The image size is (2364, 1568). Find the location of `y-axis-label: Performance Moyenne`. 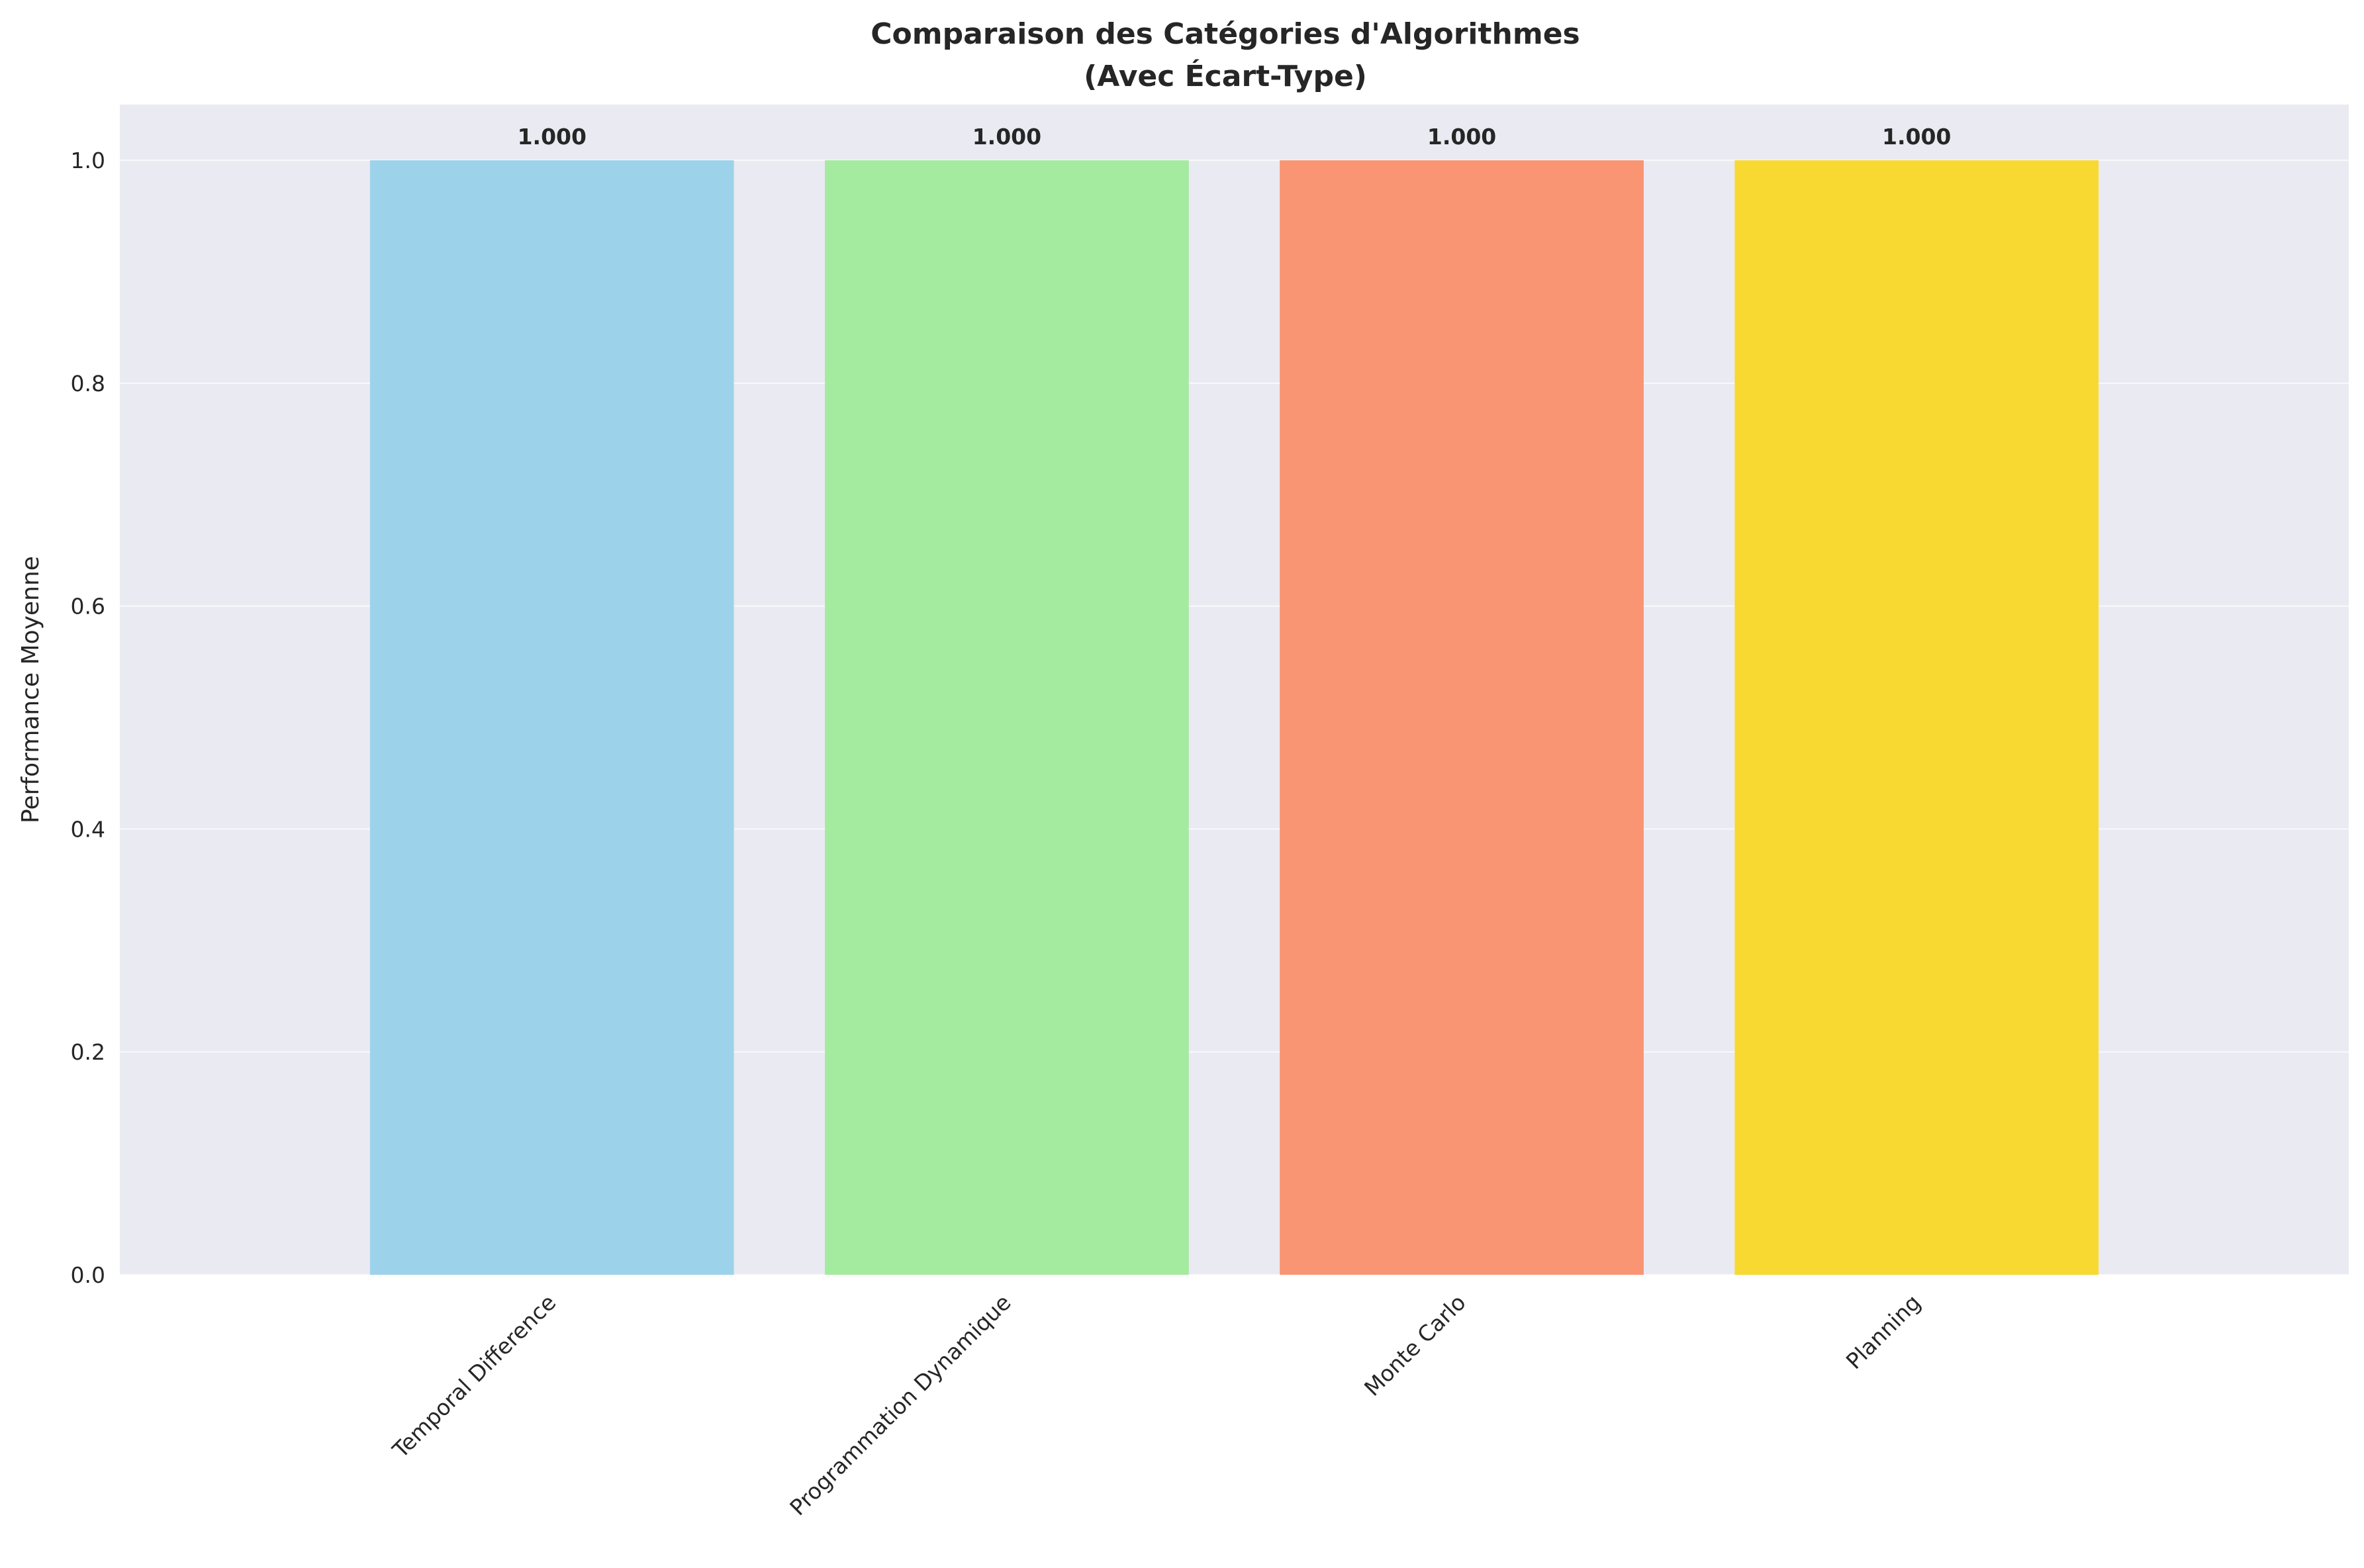

y-axis-label: Performance Moyenne is located at coordinates (31, 689).